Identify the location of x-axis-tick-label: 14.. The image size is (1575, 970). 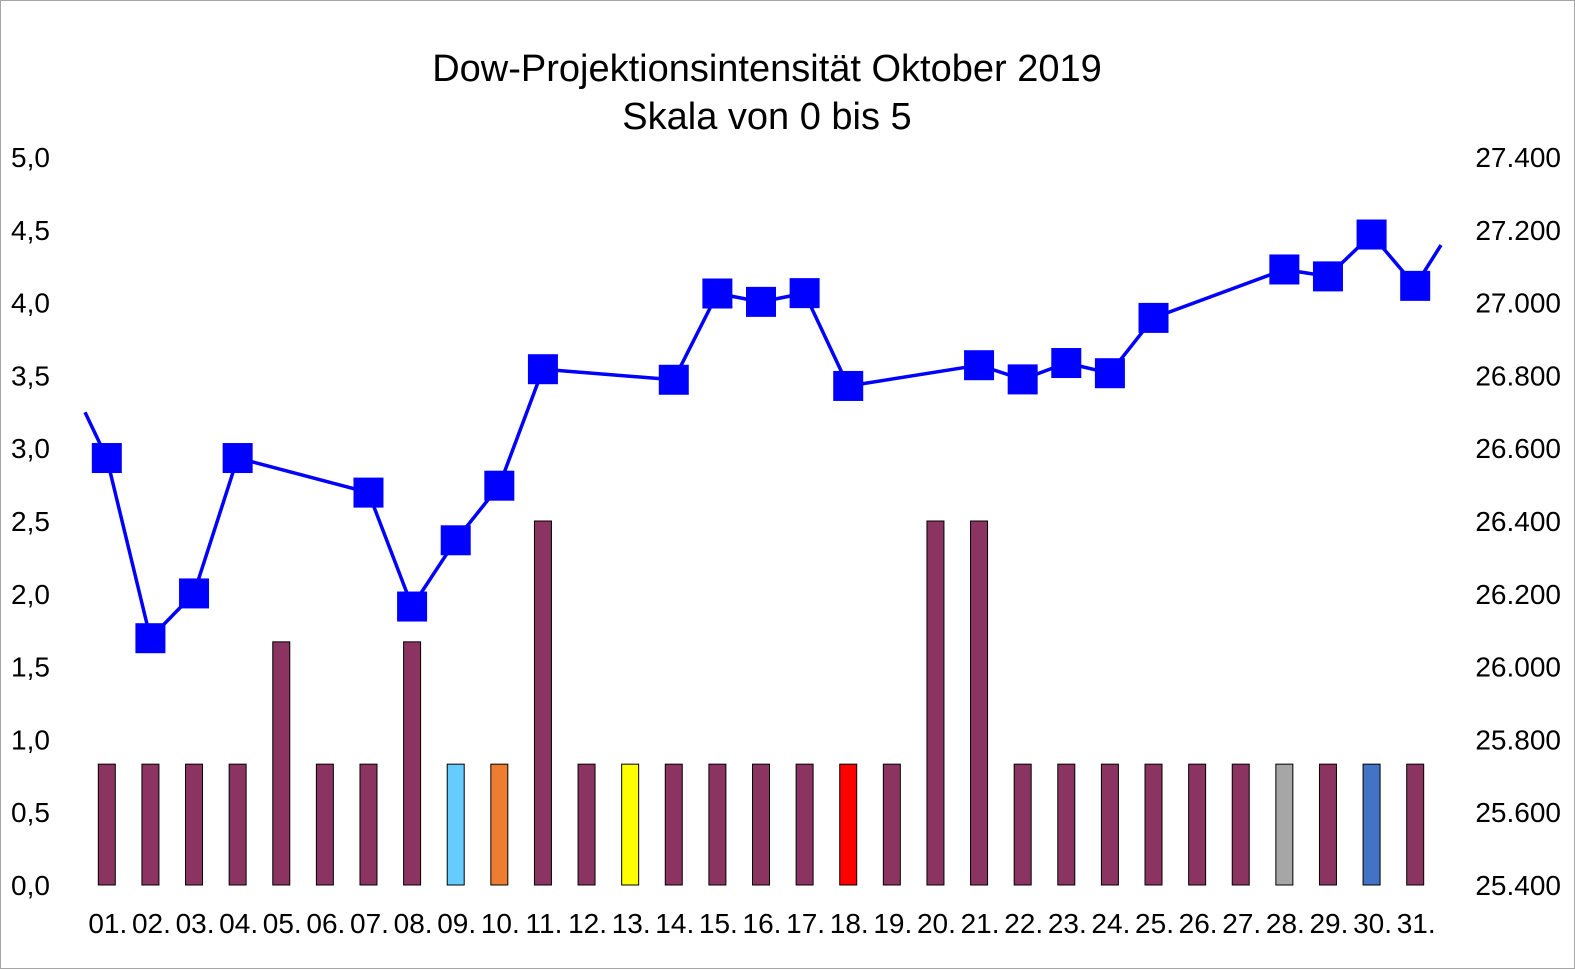
(674, 923).